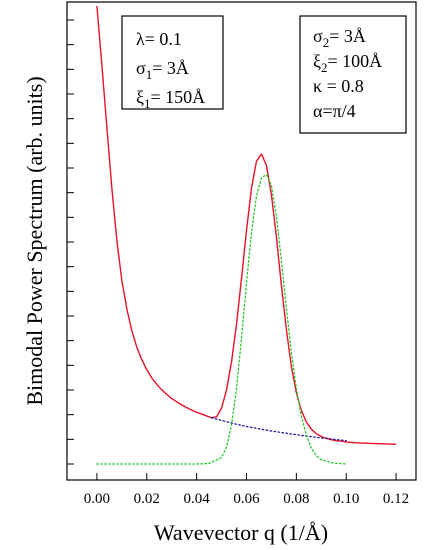  I want to click on param-value: = 0.1, so click(163, 39).